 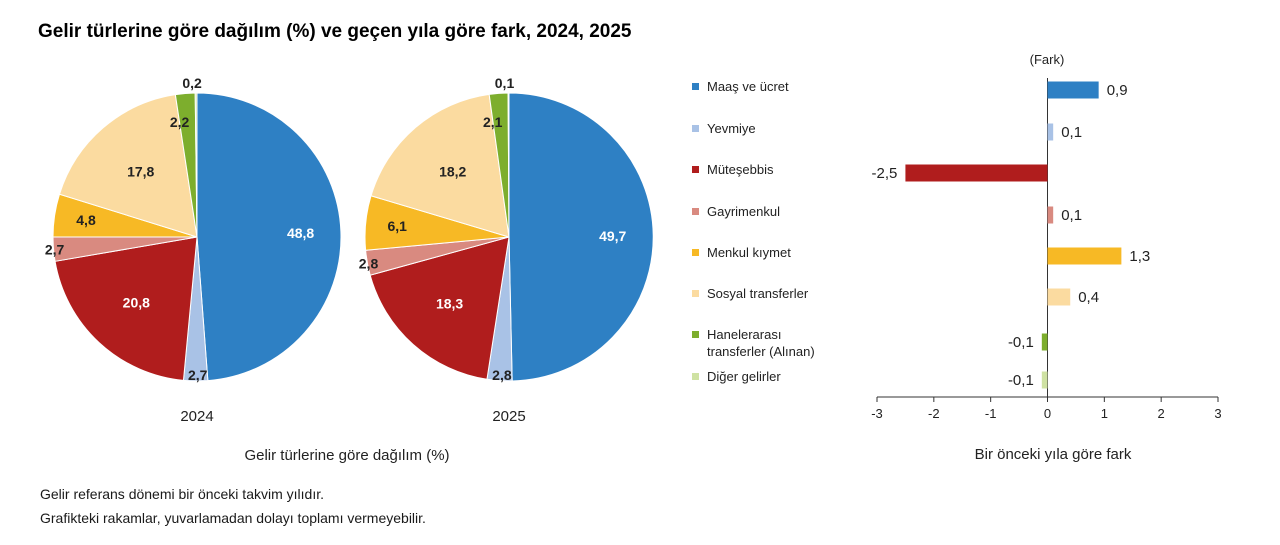 I want to click on bar-label-diger-gelirler: -0,1, so click(x=1021, y=380).